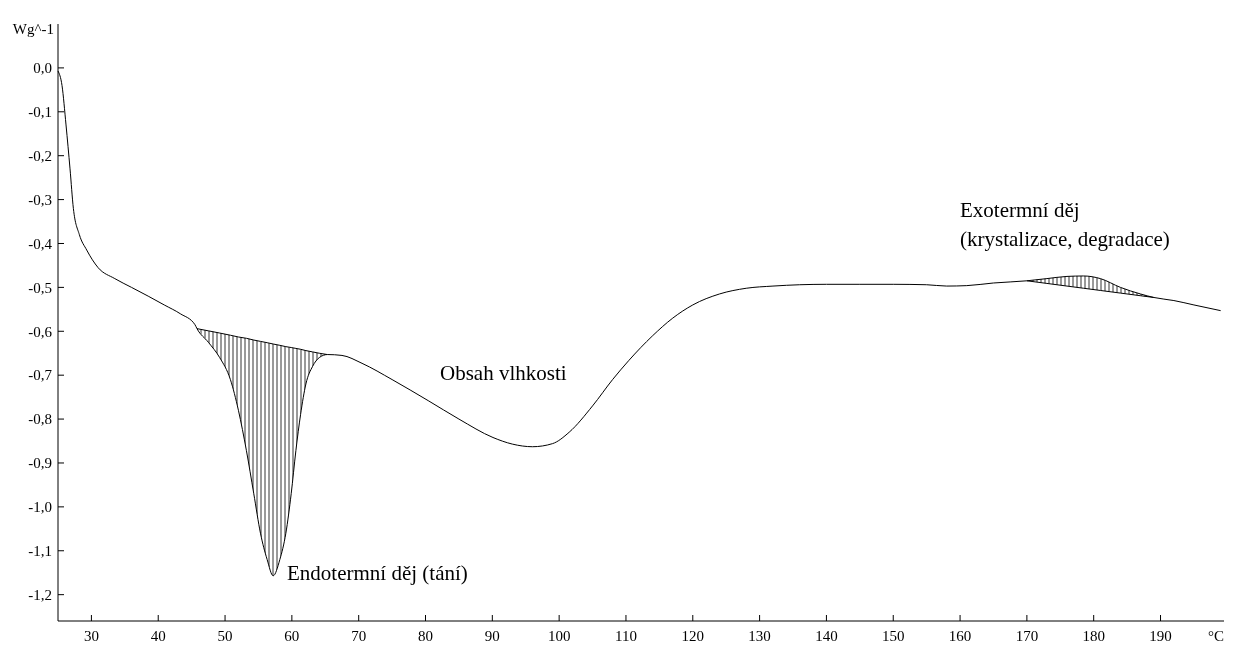 Image resolution: width=1242 pixels, height=659 pixels. What do you see at coordinates (492, 636) in the screenshot?
I see `x-tick-label: 90` at bounding box center [492, 636].